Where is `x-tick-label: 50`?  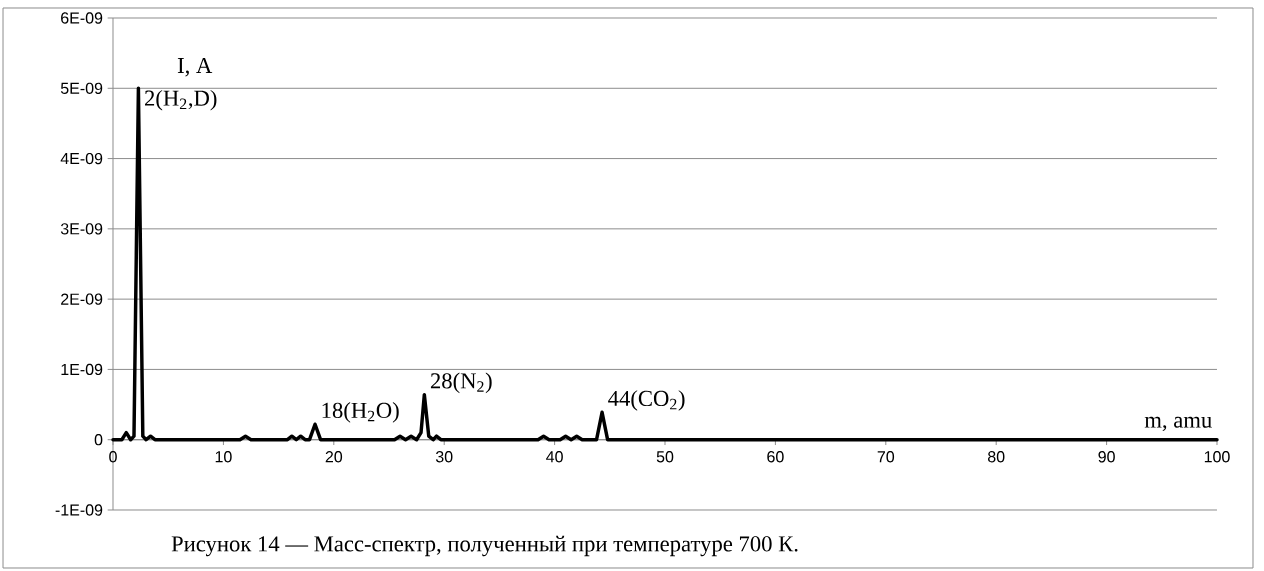
x-tick-label: 50 is located at coordinates (665, 457).